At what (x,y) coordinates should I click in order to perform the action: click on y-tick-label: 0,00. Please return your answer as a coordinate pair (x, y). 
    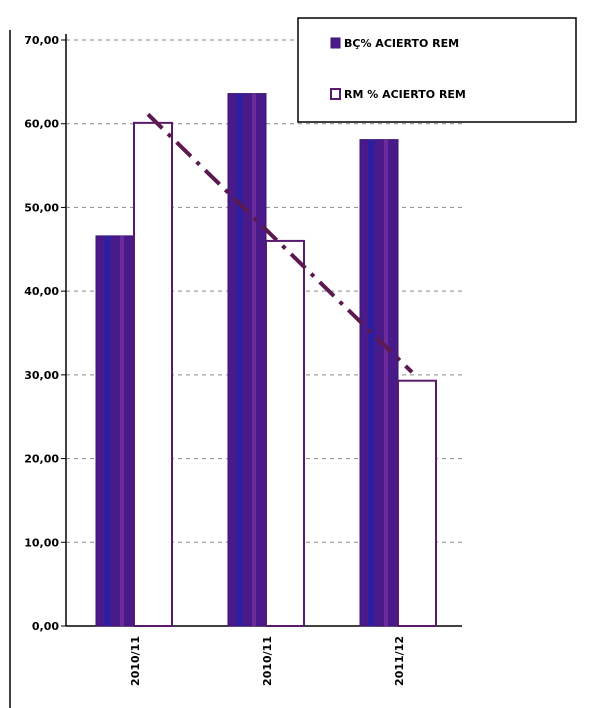
    Looking at the image, I should click on (45, 626).